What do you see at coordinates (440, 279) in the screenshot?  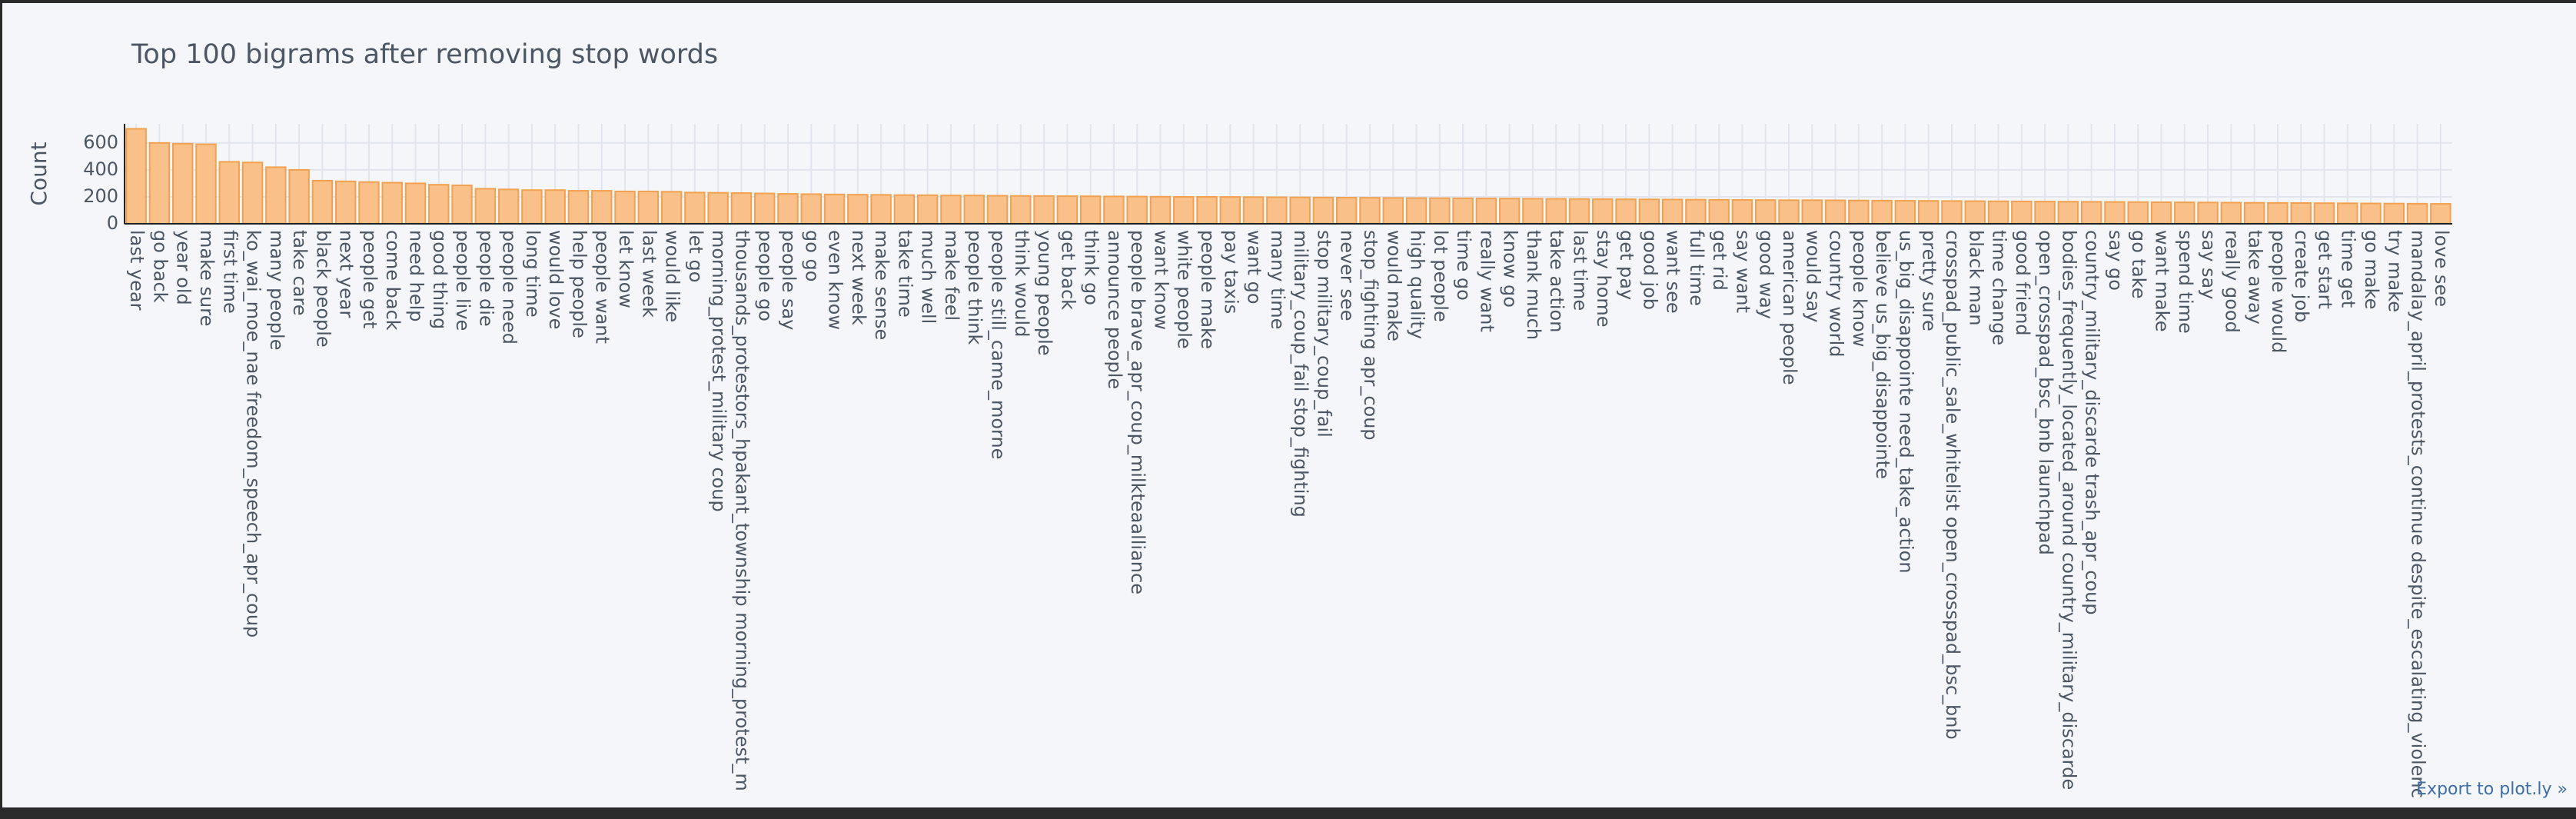 I see `x-tick-label: good thing` at bounding box center [440, 279].